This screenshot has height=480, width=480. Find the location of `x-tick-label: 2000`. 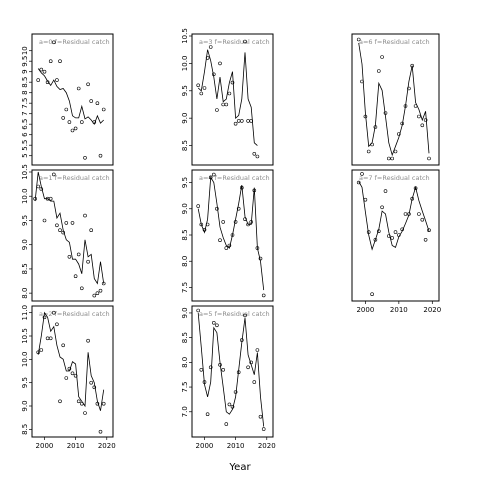

x-tick-label: 2000 is located at coordinates (205, 446).